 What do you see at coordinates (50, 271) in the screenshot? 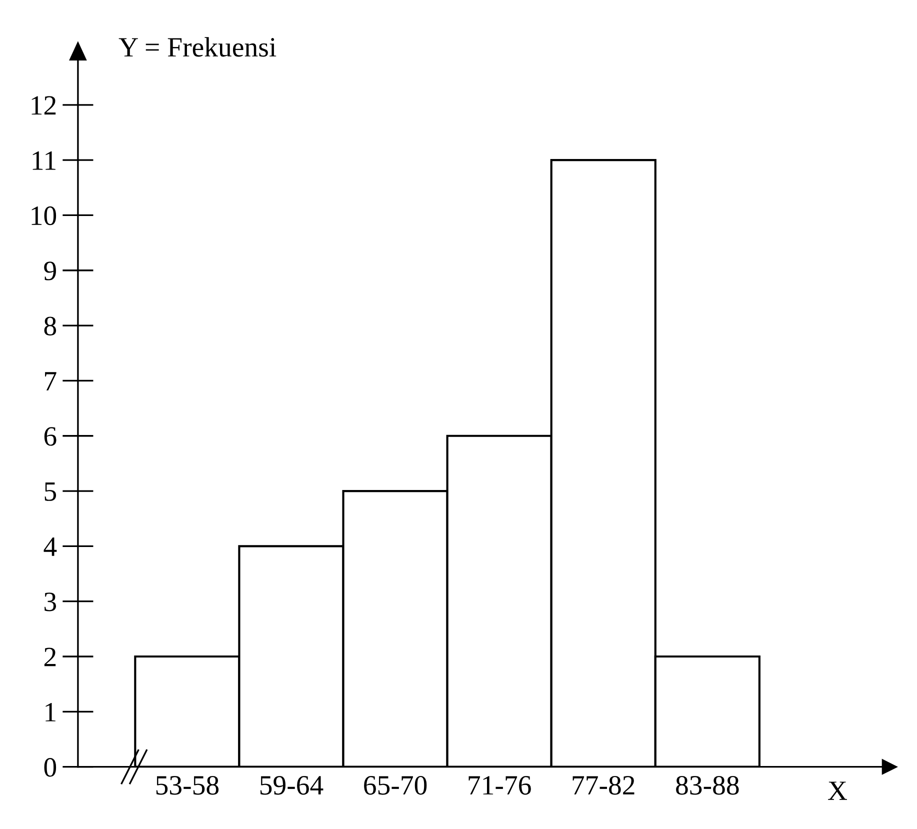
I see `y-tick-label: 9` at bounding box center [50, 271].